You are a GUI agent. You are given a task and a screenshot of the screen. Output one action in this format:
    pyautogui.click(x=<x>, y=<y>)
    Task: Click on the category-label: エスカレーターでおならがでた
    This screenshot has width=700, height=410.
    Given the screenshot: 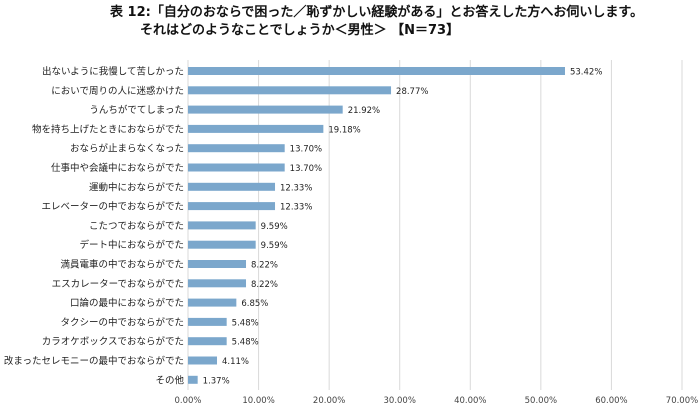 What is the action you would take?
    pyautogui.click(x=118, y=284)
    